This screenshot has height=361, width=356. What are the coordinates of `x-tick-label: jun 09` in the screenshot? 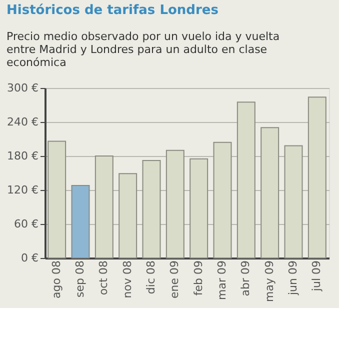 It's located at (293, 278).